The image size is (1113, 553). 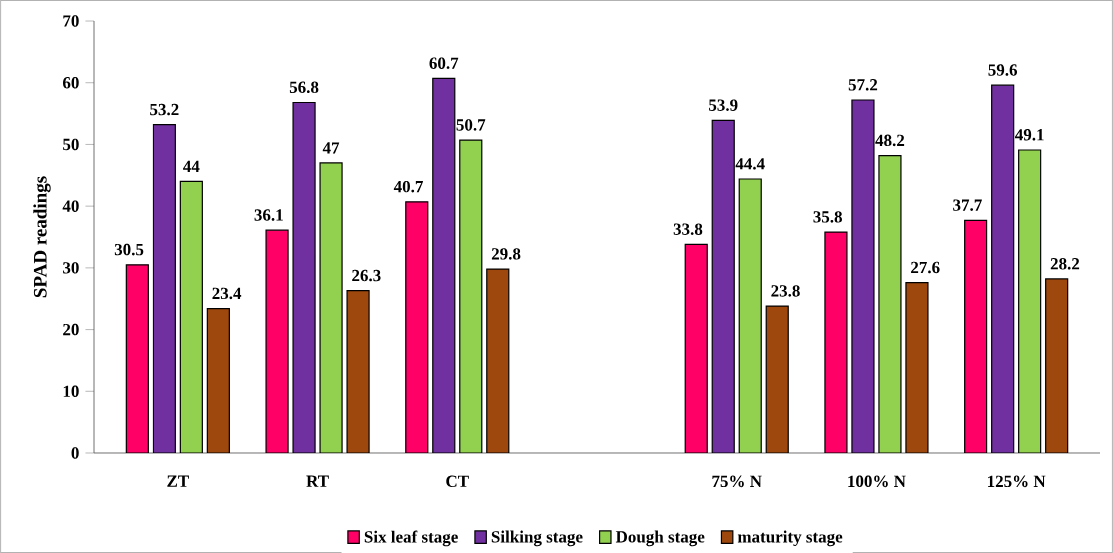 What do you see at coordinates (411, 538) in the screenshot?
I see `legend-label: Six leaf stage` at bounding box center [411, 538].